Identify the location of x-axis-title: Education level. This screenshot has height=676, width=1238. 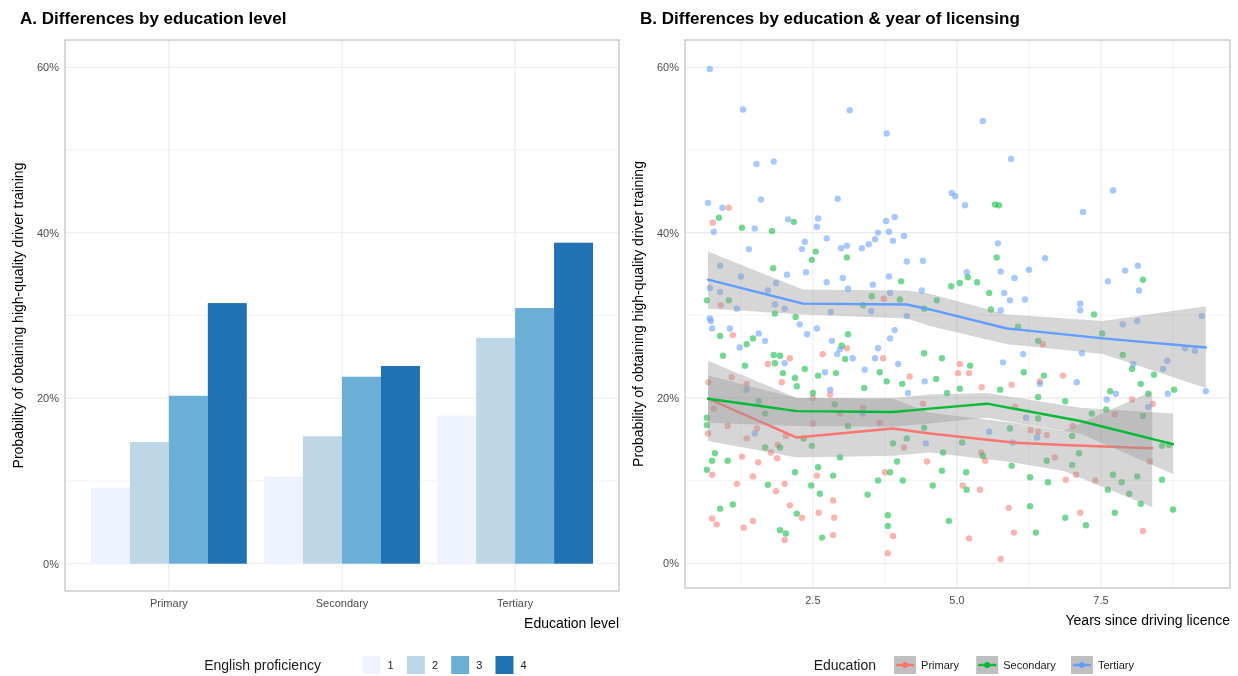
(571, 623).